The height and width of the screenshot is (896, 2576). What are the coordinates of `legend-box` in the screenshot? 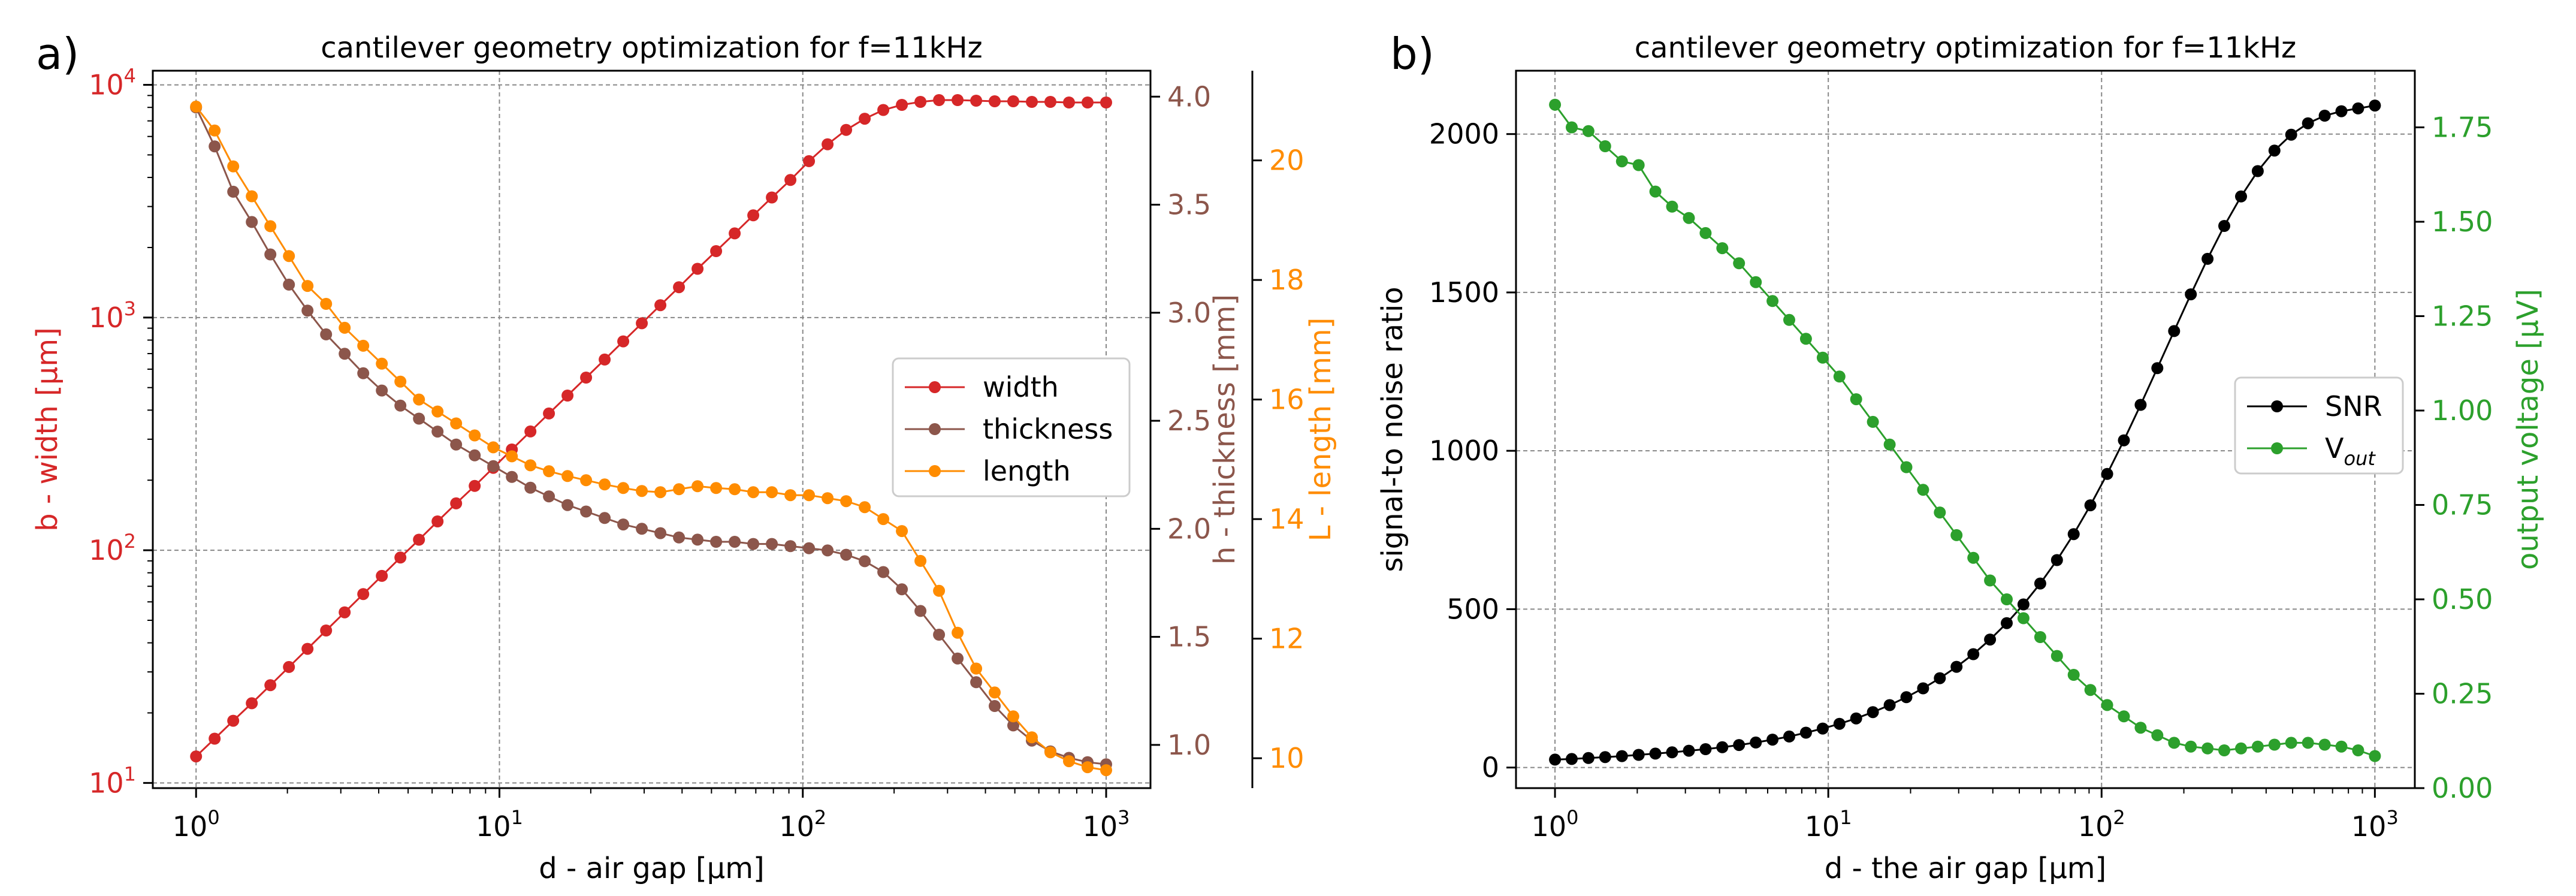 It's located at (1012, 427).